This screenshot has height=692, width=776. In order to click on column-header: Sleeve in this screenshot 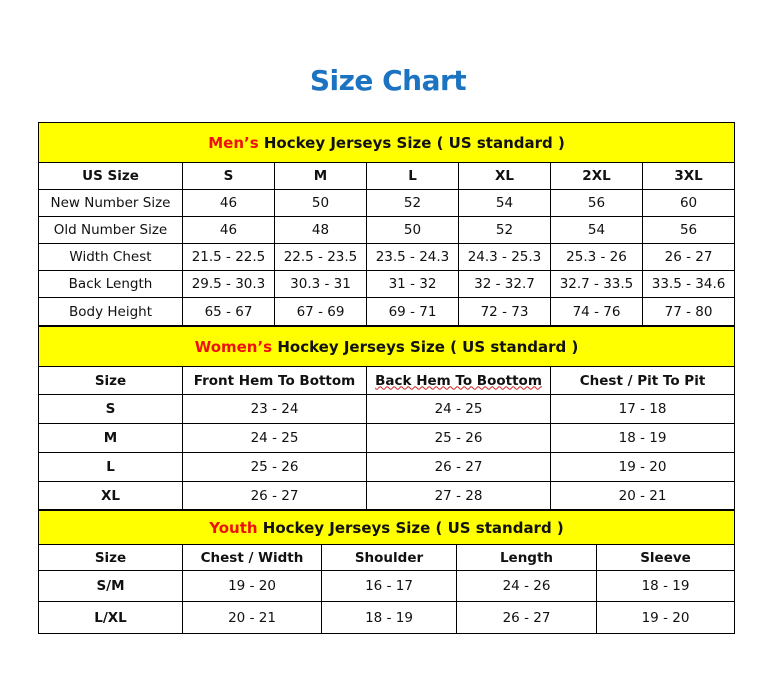, I will do `click(665, 557)`.